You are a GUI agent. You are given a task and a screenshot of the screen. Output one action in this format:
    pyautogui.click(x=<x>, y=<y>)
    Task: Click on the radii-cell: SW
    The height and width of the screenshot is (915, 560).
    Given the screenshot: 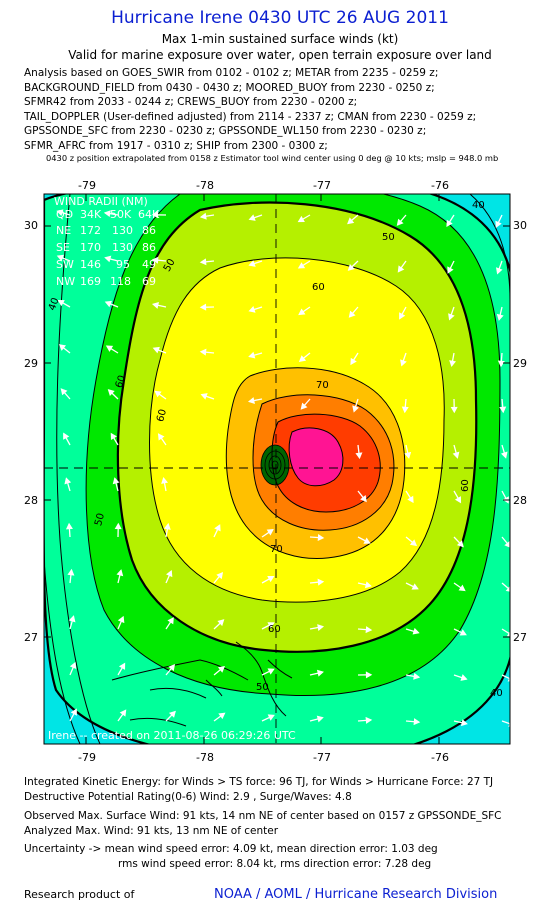 What is the action you would take?
    pyautogui.click(x=65, y=264)
    